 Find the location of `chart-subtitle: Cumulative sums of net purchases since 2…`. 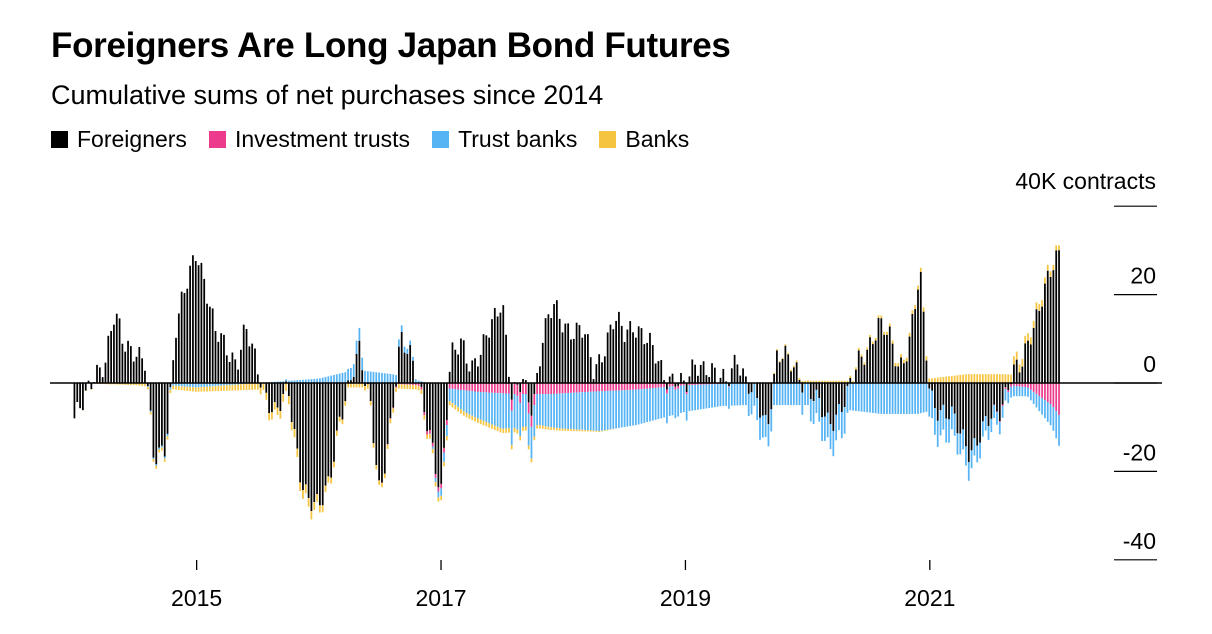

chart-subtitle: Cumulative sums of net purchases since 2… is located at coordinates (327, 95).